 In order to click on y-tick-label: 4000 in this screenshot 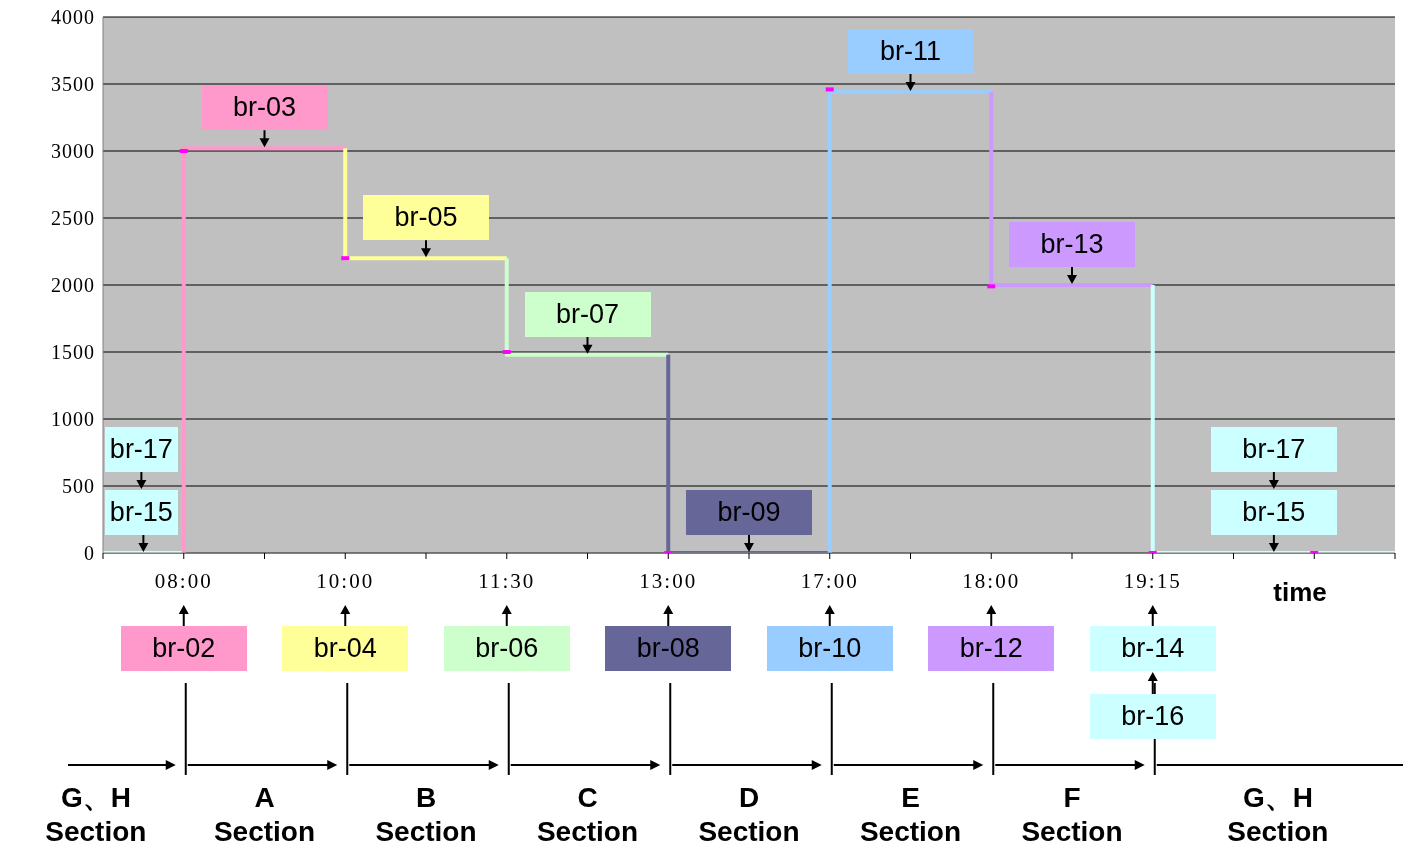, I will do `click(73, 17)`.